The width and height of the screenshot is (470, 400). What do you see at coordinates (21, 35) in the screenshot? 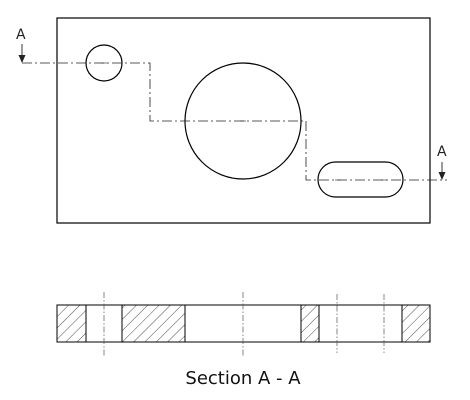
I see `left-section-letter: A` at bounding box center [21, 35].